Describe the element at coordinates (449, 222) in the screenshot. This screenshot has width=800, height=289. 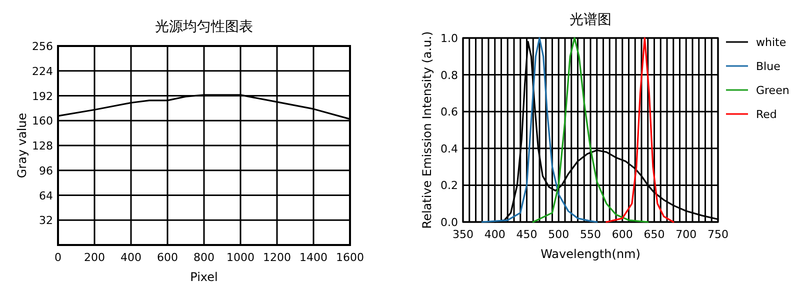
I see `y-tick-label: 0.0` at that location.